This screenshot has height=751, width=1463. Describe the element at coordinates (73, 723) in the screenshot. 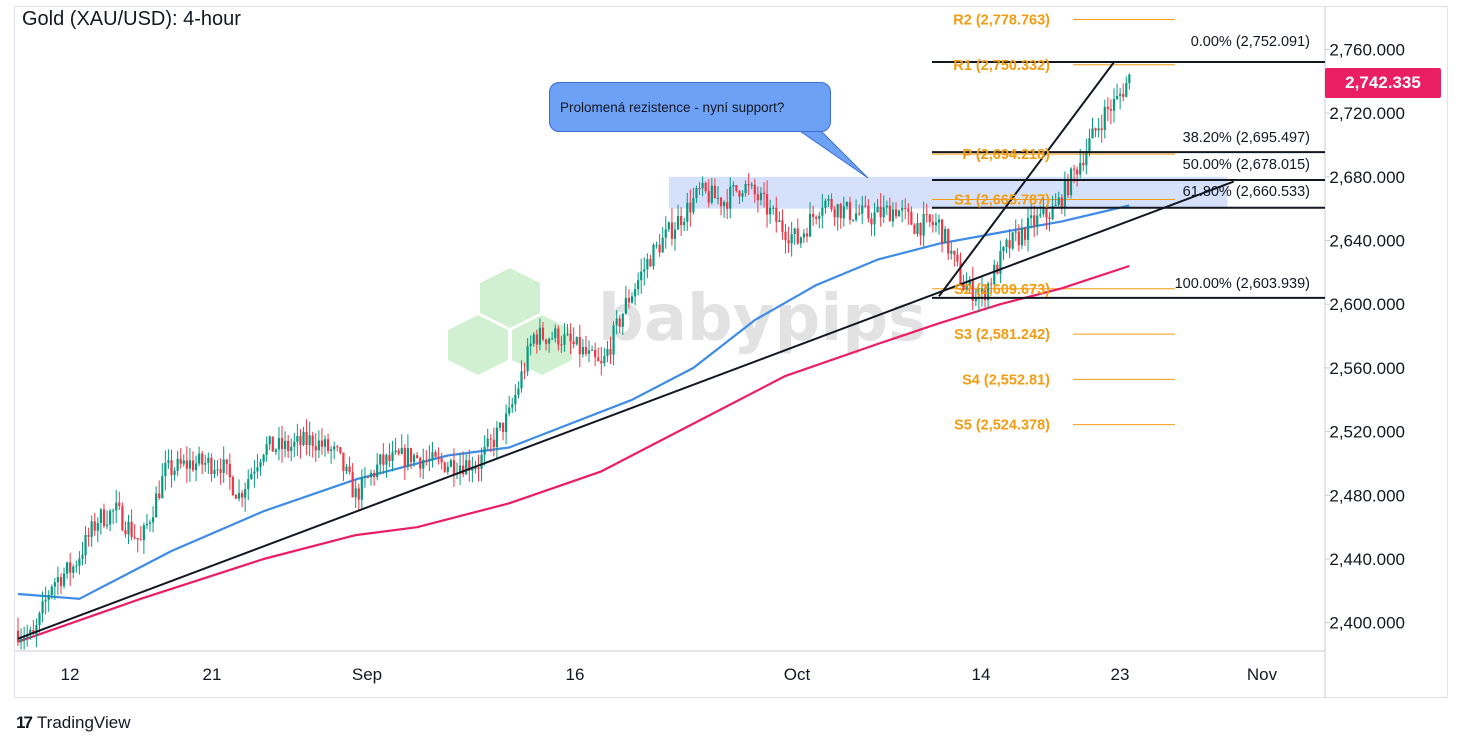

I see `tradingview-branding: 17 TradingView` at that location.